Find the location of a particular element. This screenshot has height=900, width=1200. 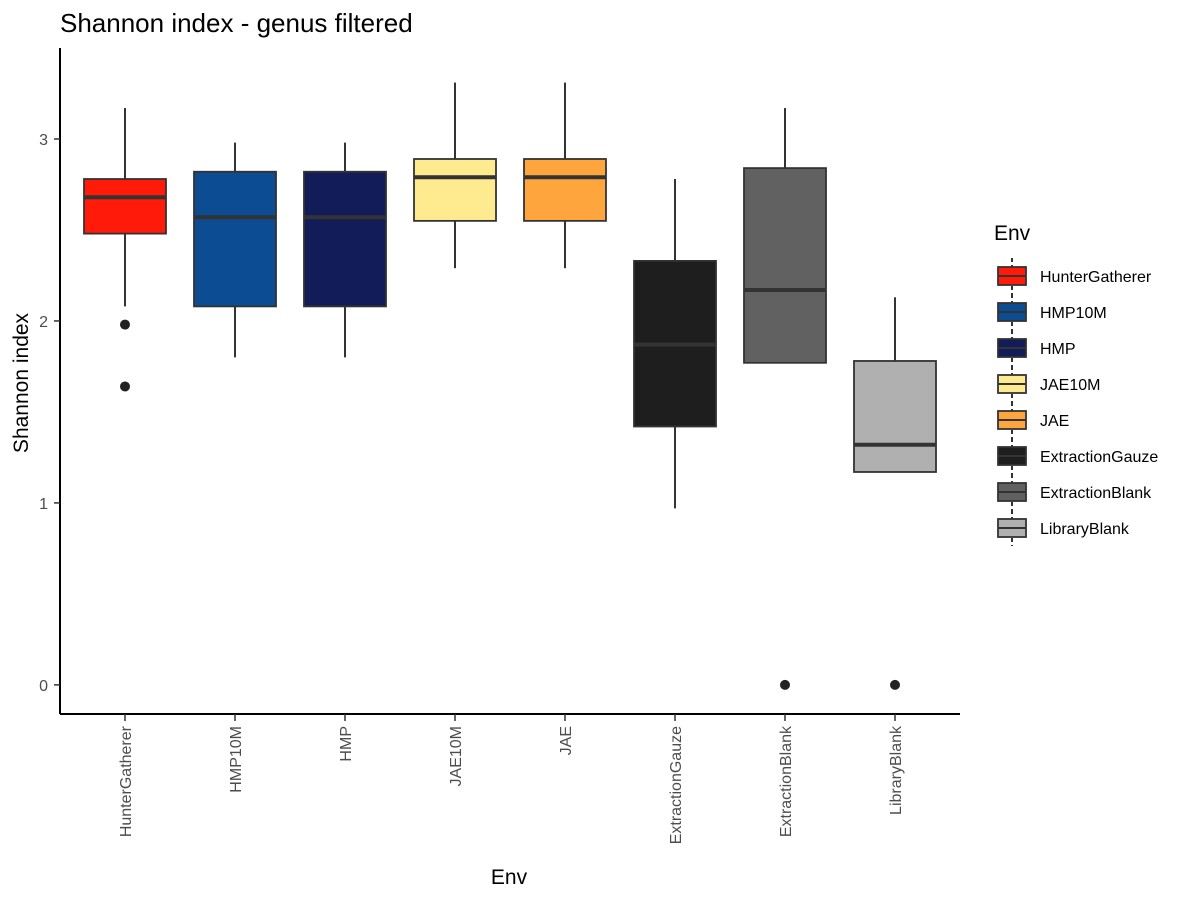

box-JAE10M is located at coordinates (455, 175).